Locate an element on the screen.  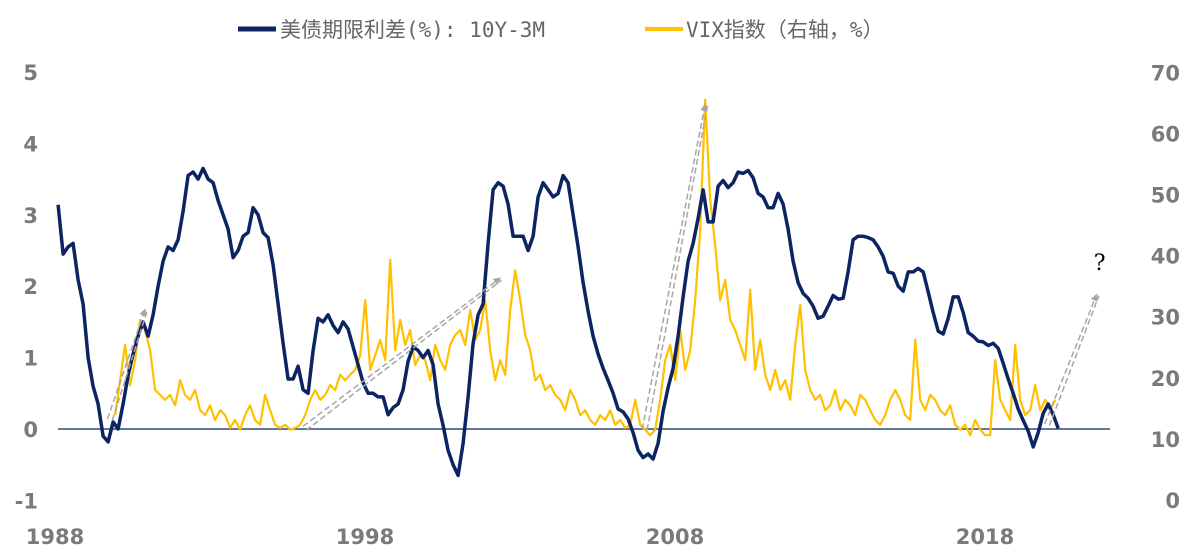
legend-label-spread: 美债期限利差(%): 10Y-3M is located at coordinates (412, 30).